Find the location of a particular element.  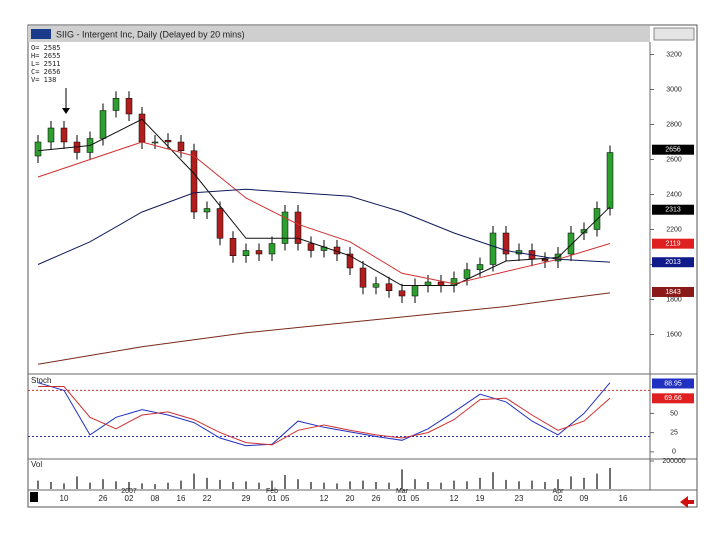

y-tick-label: 50 is located at coordinates (674, 413).